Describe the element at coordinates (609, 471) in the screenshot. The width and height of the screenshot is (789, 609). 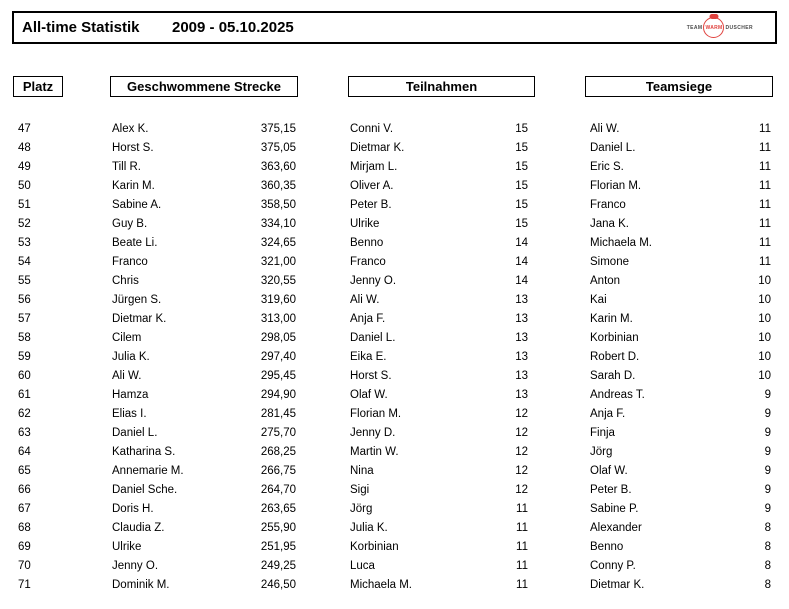
I see `teamwins-name-cell: Olaf W.` at that location.